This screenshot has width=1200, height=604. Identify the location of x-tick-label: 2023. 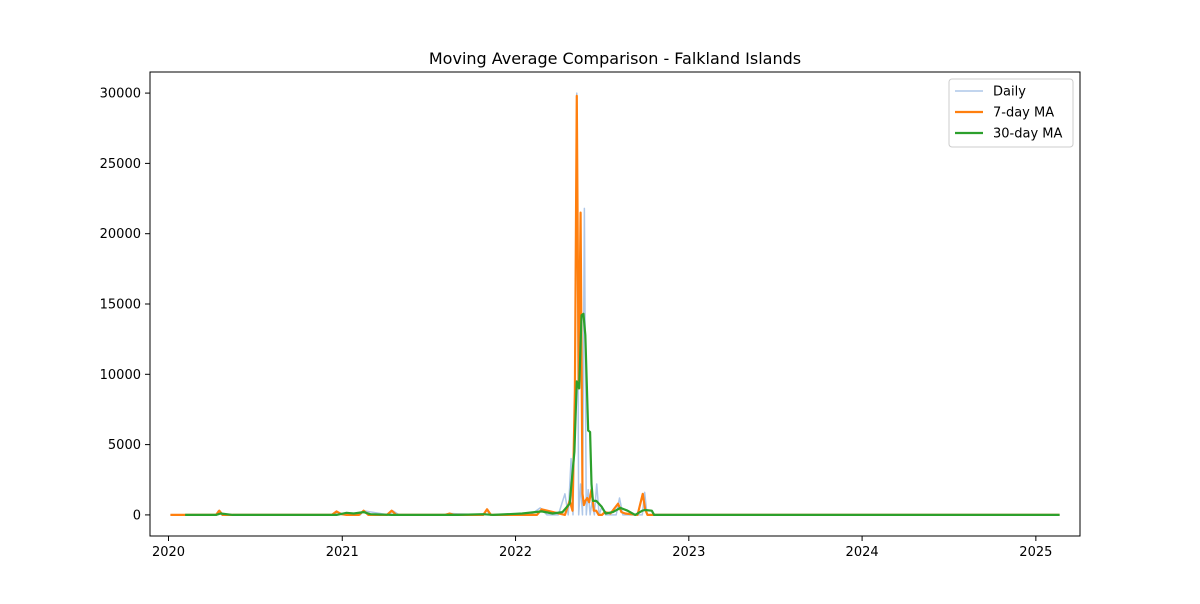
(688, 552).